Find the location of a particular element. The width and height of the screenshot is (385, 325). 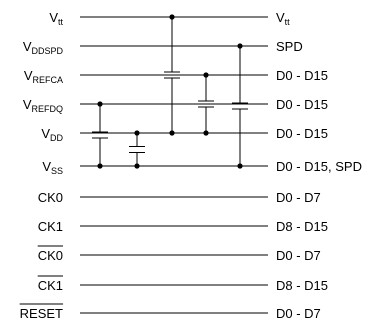

right-label-2: D0 - D15 is located at coordinates (302, 75).